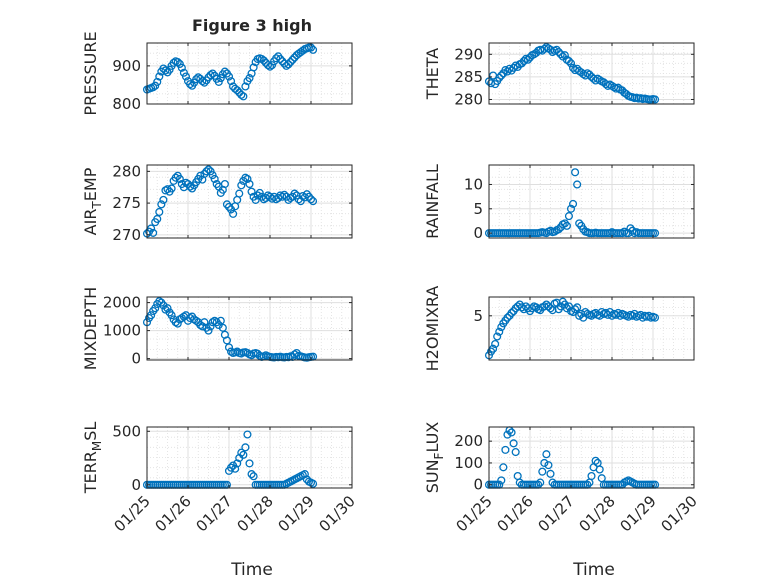 This screenshot has height=588, width=778. What do you see at coordinates (122, 303) in the screenshot?
I see `y-tick-label: 2000` at bounding box center [122, 303].